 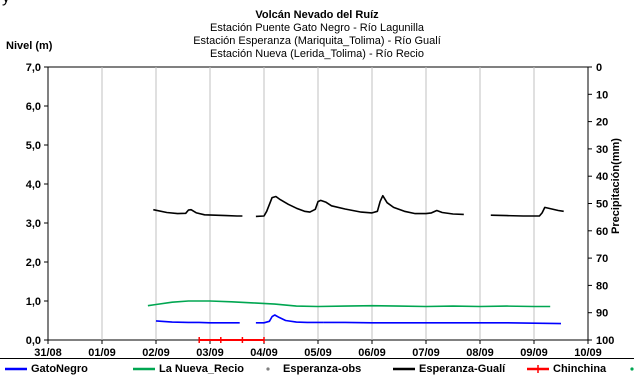 What do you see at coordinates (29, 46) in the screenshot?
I see `y-axis-label: Nivel (m)` at bounding box center [29, 46].